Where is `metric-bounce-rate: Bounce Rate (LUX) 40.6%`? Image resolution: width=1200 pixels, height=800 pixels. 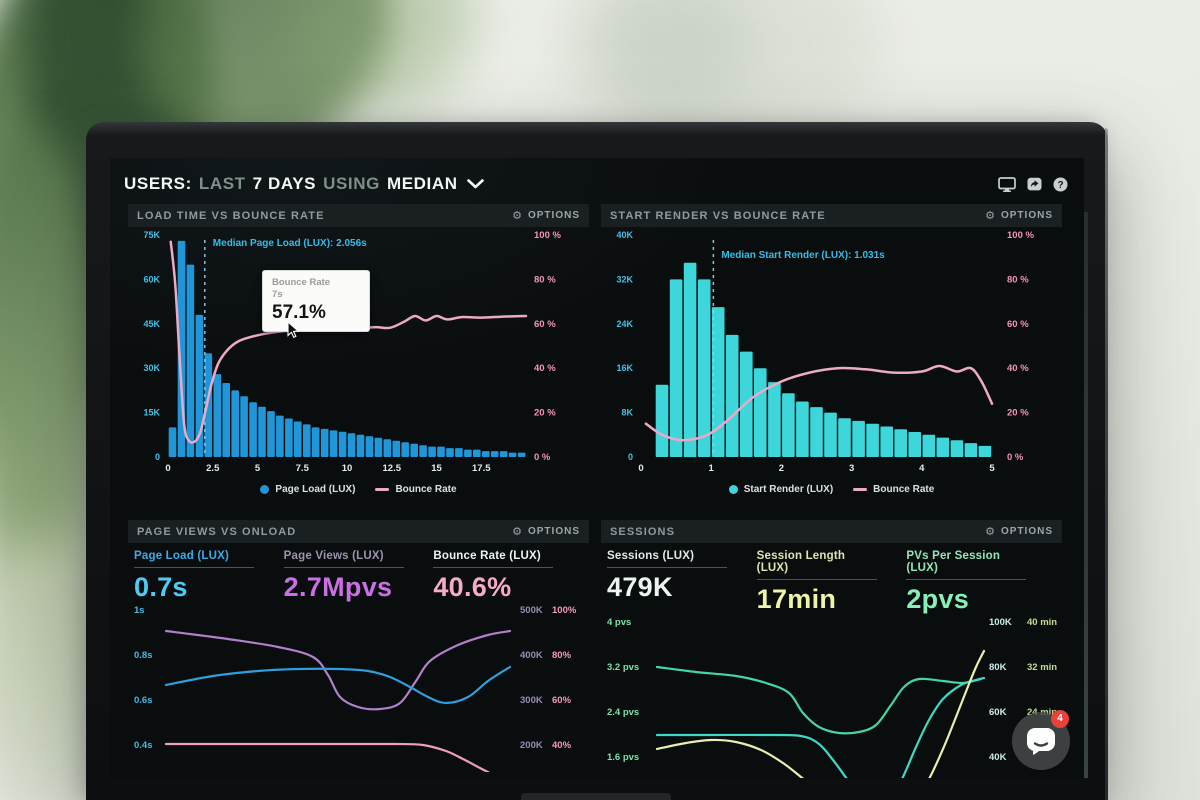
metric-bounce-rate: Bounce Rate (LUX) 40.6% is located at coordinates (508, 576).